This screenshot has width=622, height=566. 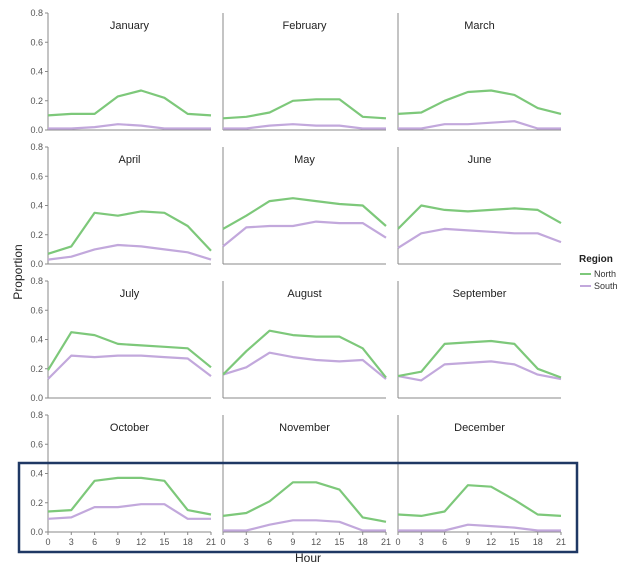 I want to click on panel-title: March, so click(x=479, y=26).